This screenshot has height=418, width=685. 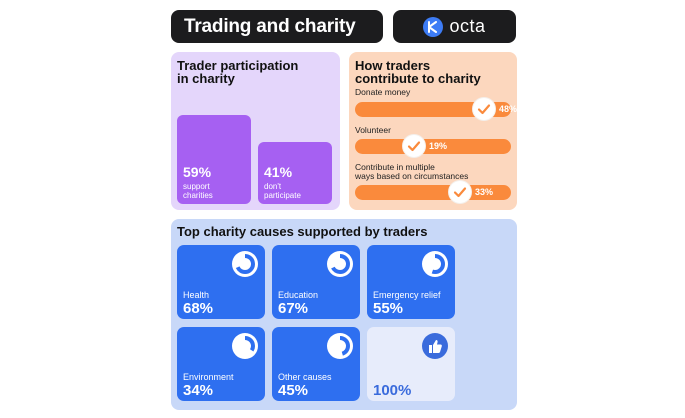 I want to click on bar-value: 41%, so click(x=278, y=172).